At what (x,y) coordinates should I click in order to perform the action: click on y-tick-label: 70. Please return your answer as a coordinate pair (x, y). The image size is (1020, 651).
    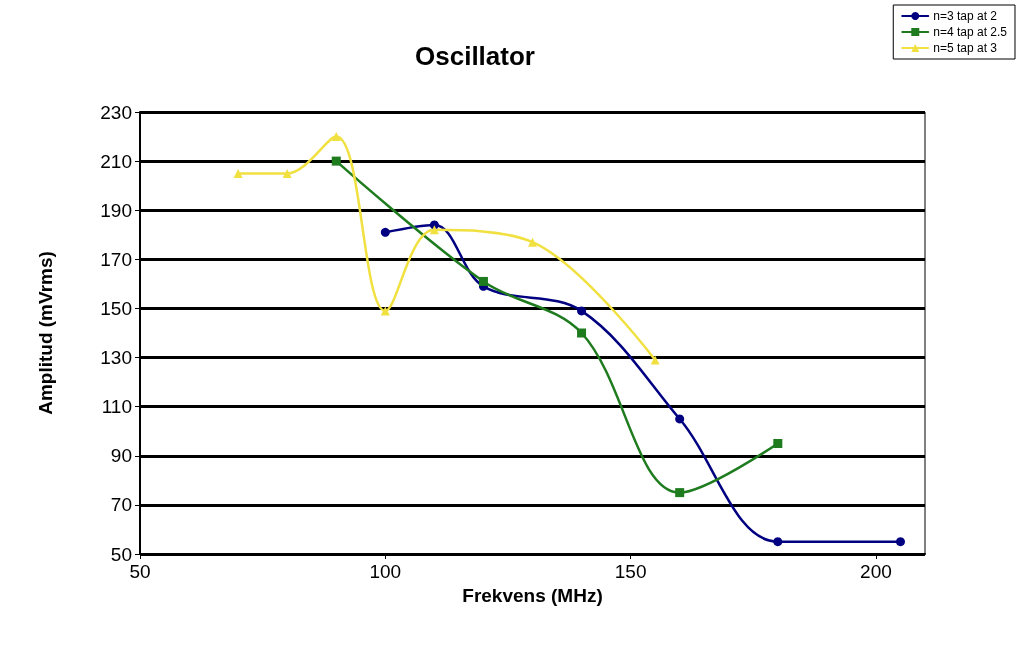
    Looking at the image, I should click on (121, 505).